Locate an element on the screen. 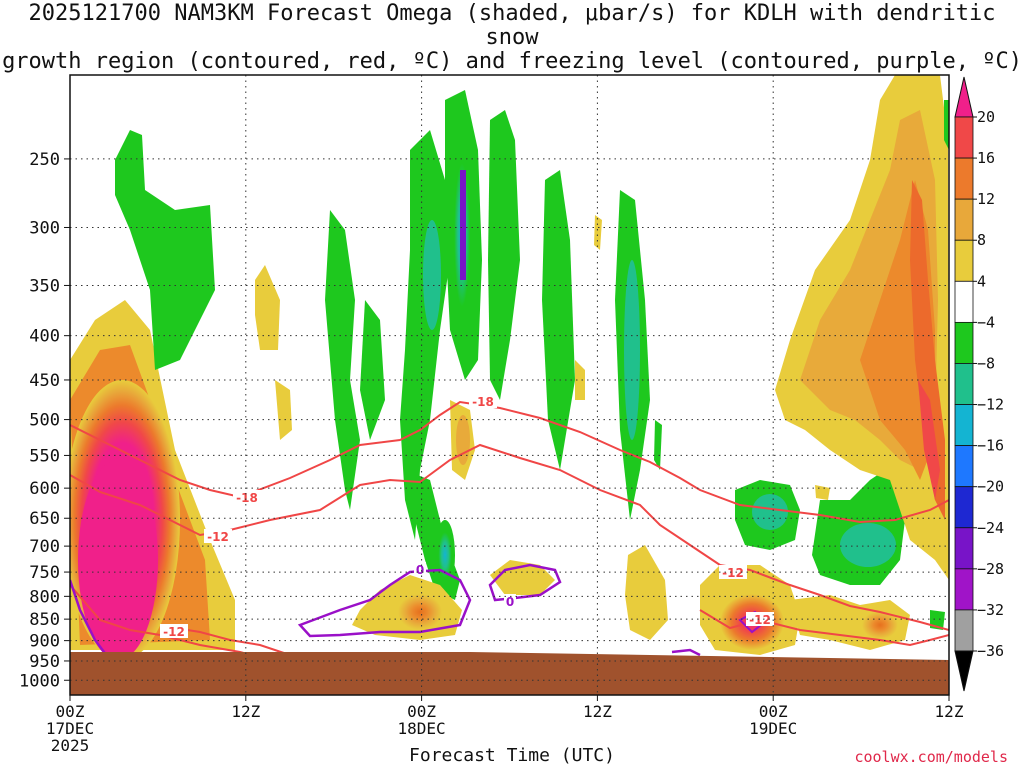 Image resolution: width=1024 pixels, height=768 pixels. y-tick-label: 500 is located at coordinates (44, 421).